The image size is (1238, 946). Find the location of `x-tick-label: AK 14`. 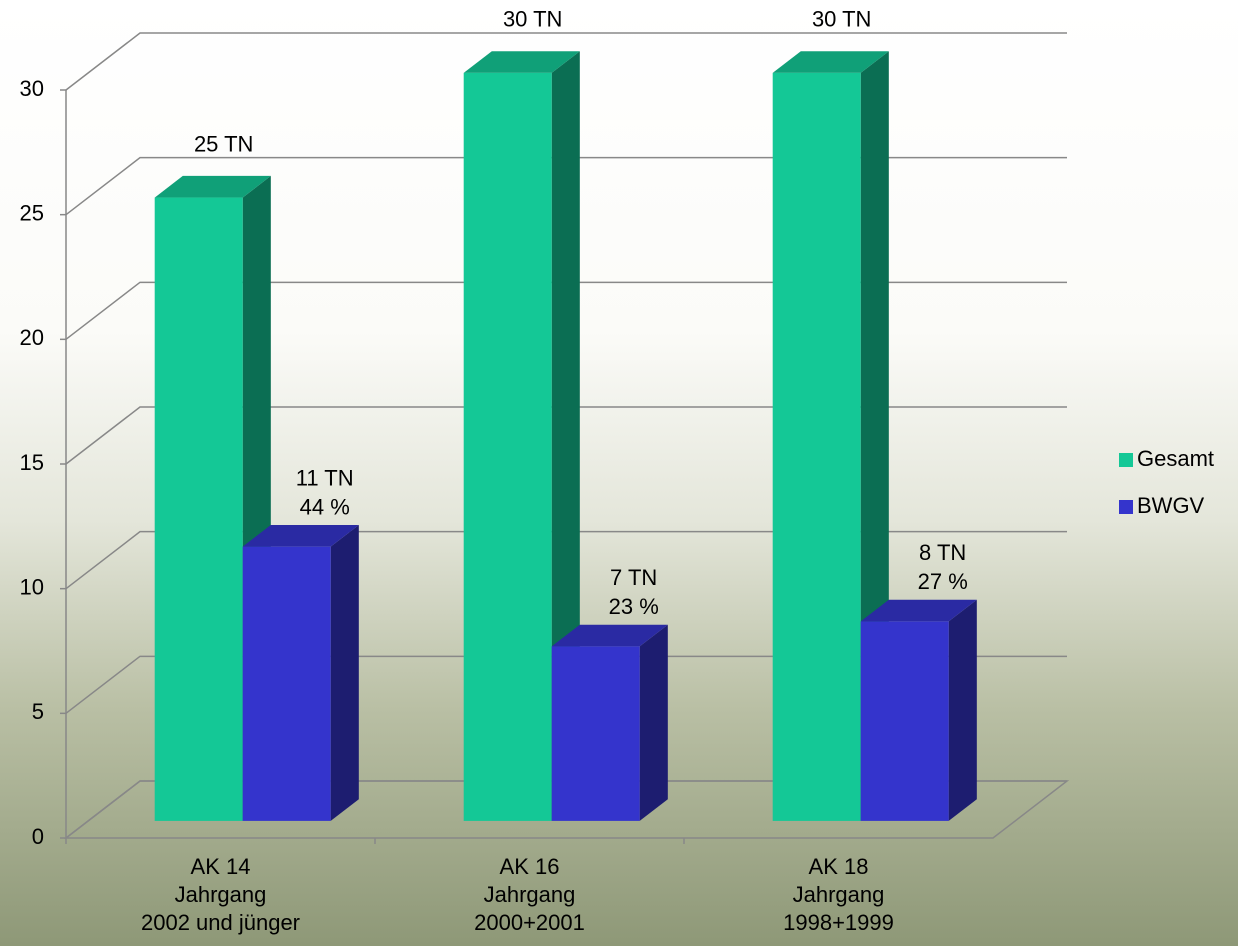

x-tick-label: AK 14 is located at coordinates (221, 866).